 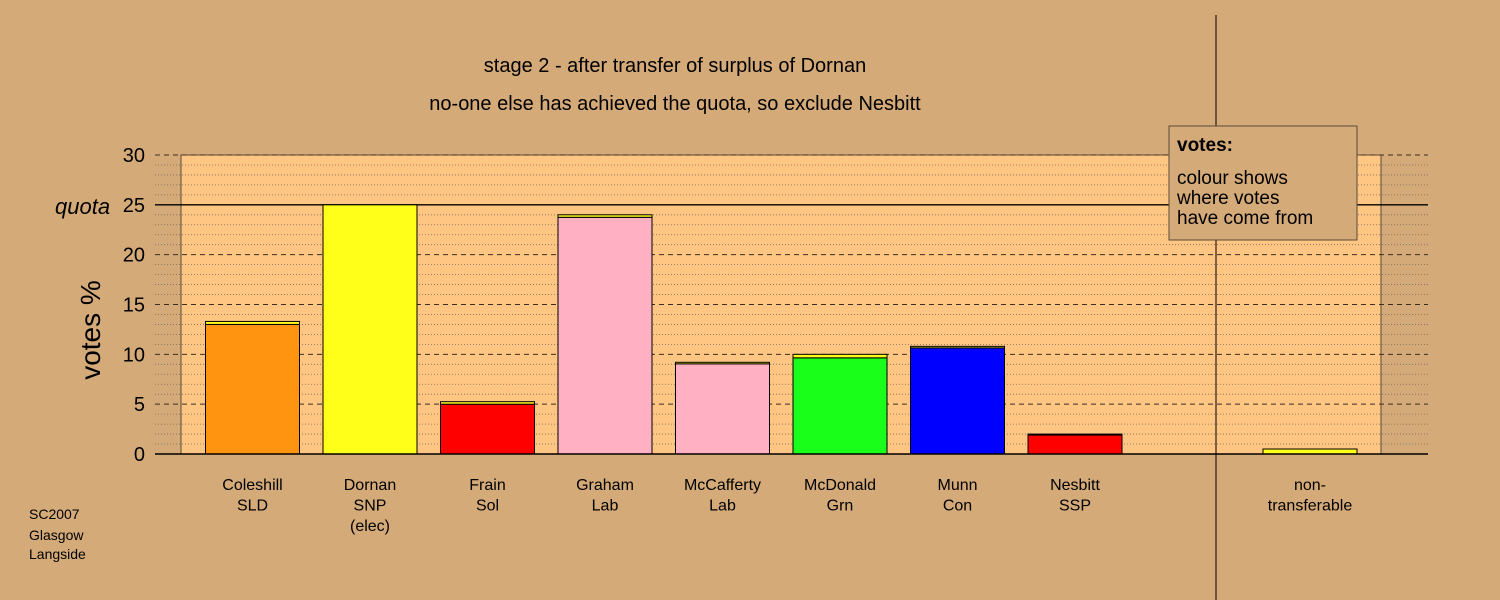 I want to click on category-label: SNP, so click(x=370, y=506).